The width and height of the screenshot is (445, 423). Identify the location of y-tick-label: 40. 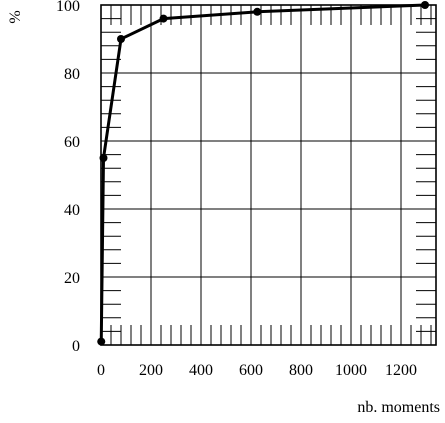
(72, 210).